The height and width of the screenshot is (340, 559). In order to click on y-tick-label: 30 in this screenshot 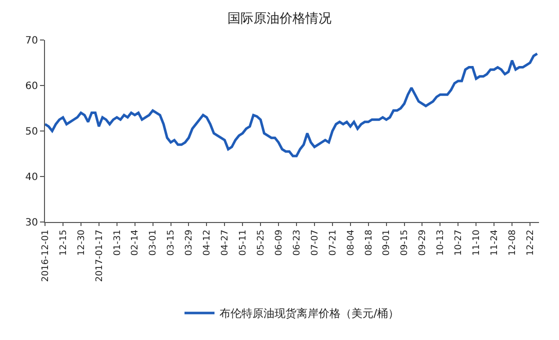, I will do `click(31, 223)`.